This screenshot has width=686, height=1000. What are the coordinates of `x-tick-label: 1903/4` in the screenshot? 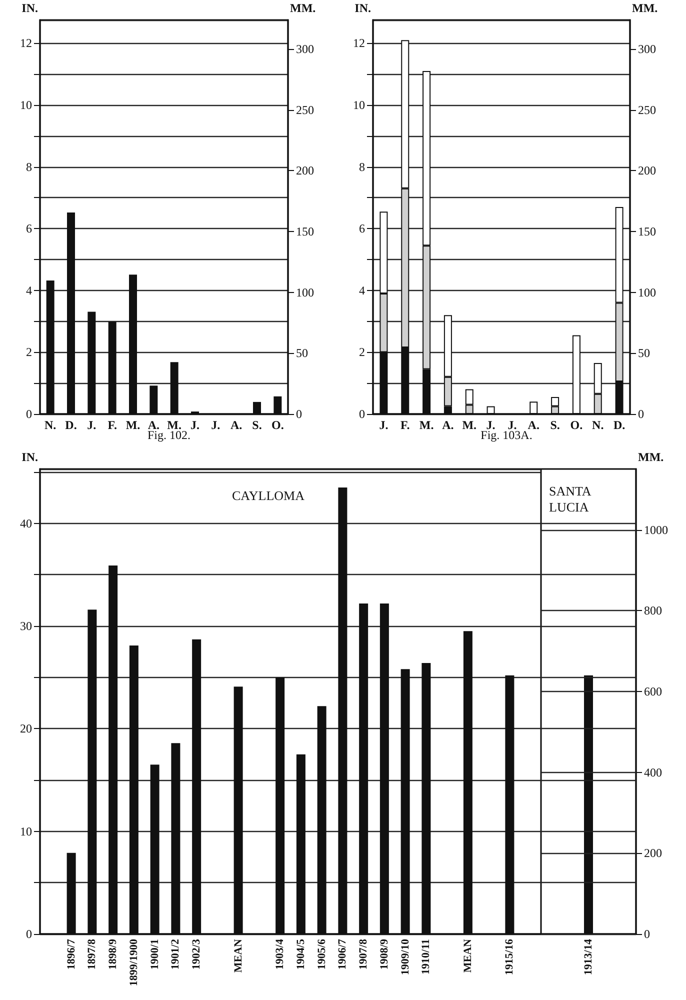 It's located at (280, 954).